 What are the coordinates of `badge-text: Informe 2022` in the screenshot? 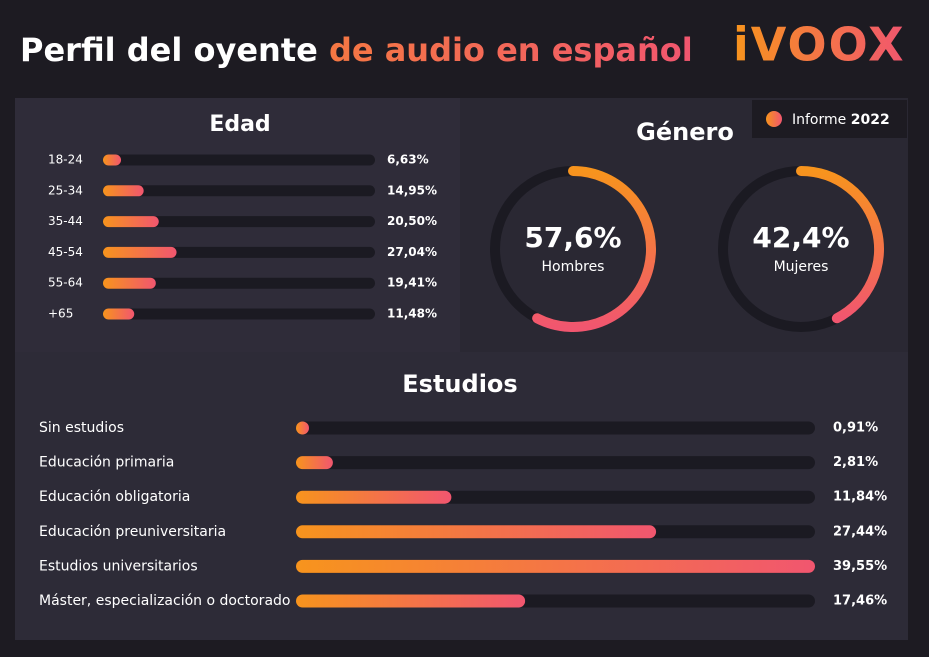 It's located at (841, 120).